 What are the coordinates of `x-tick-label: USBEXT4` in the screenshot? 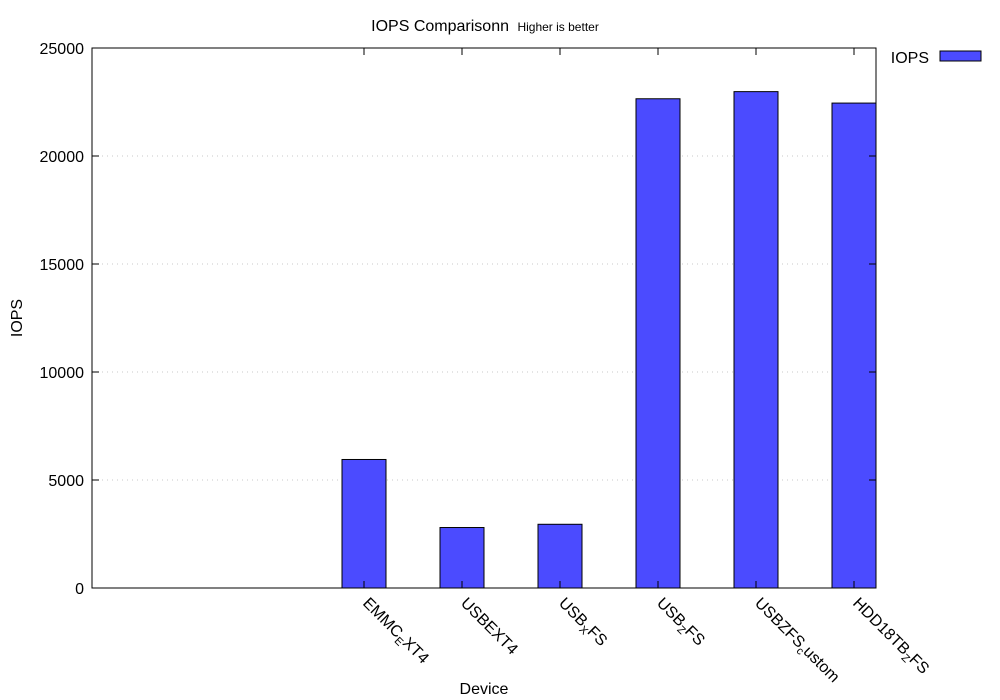 It's located at (489, 627).